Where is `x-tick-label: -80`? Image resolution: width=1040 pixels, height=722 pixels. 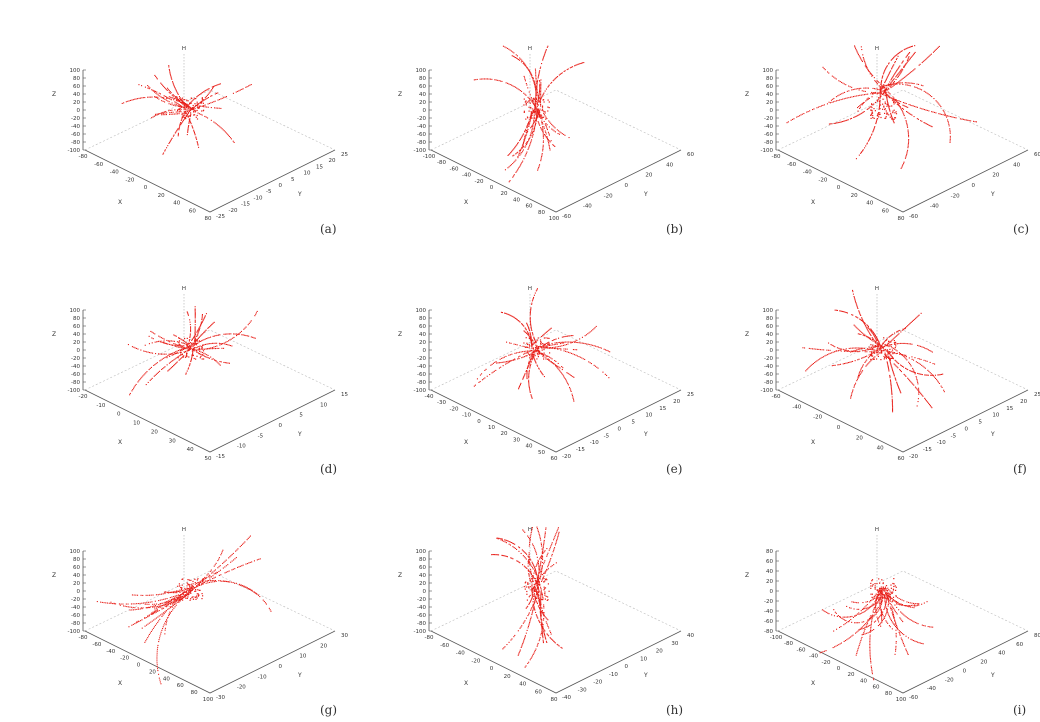 x-tick-label: -80 is located at coordinates (83, 638).